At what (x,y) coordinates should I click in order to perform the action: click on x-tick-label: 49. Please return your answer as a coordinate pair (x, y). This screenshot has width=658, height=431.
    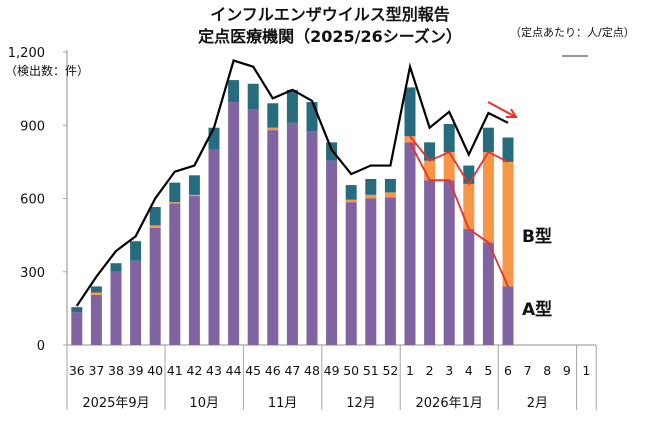
    Looking at the image, I should click on (332, 370).